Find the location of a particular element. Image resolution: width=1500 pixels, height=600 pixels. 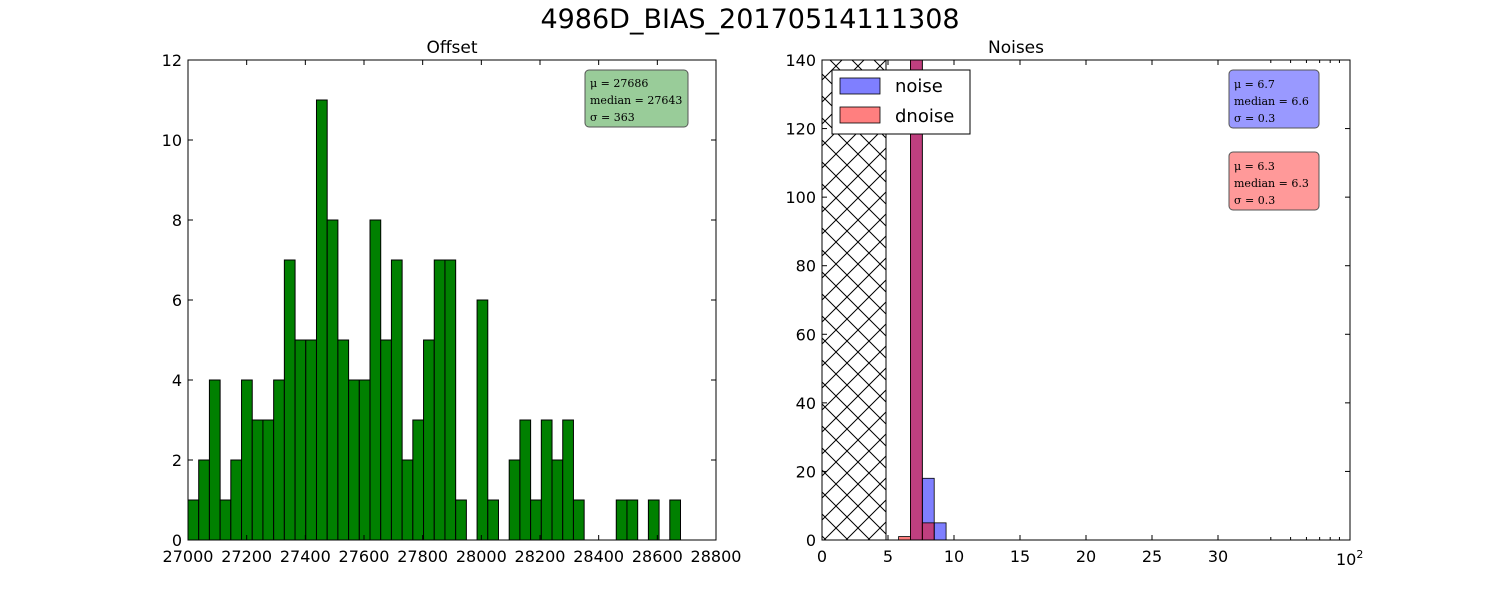

noise-stat-mean: μ = 6.7 is located at coordinates (1254, 84).